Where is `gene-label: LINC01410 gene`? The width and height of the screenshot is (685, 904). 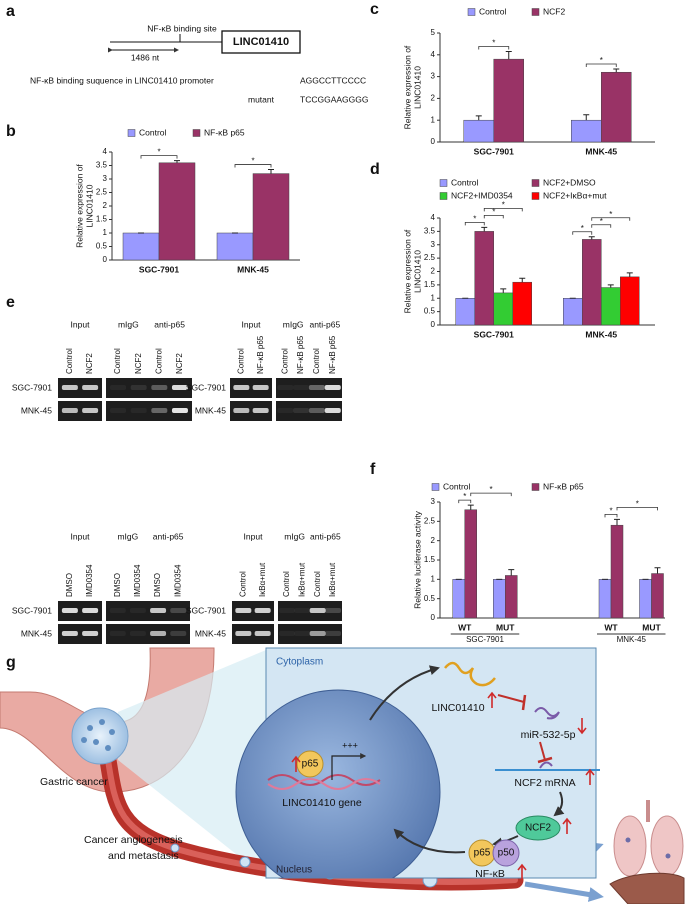
gene-label: LINC01410 gene is located at coordinates (322, 803).